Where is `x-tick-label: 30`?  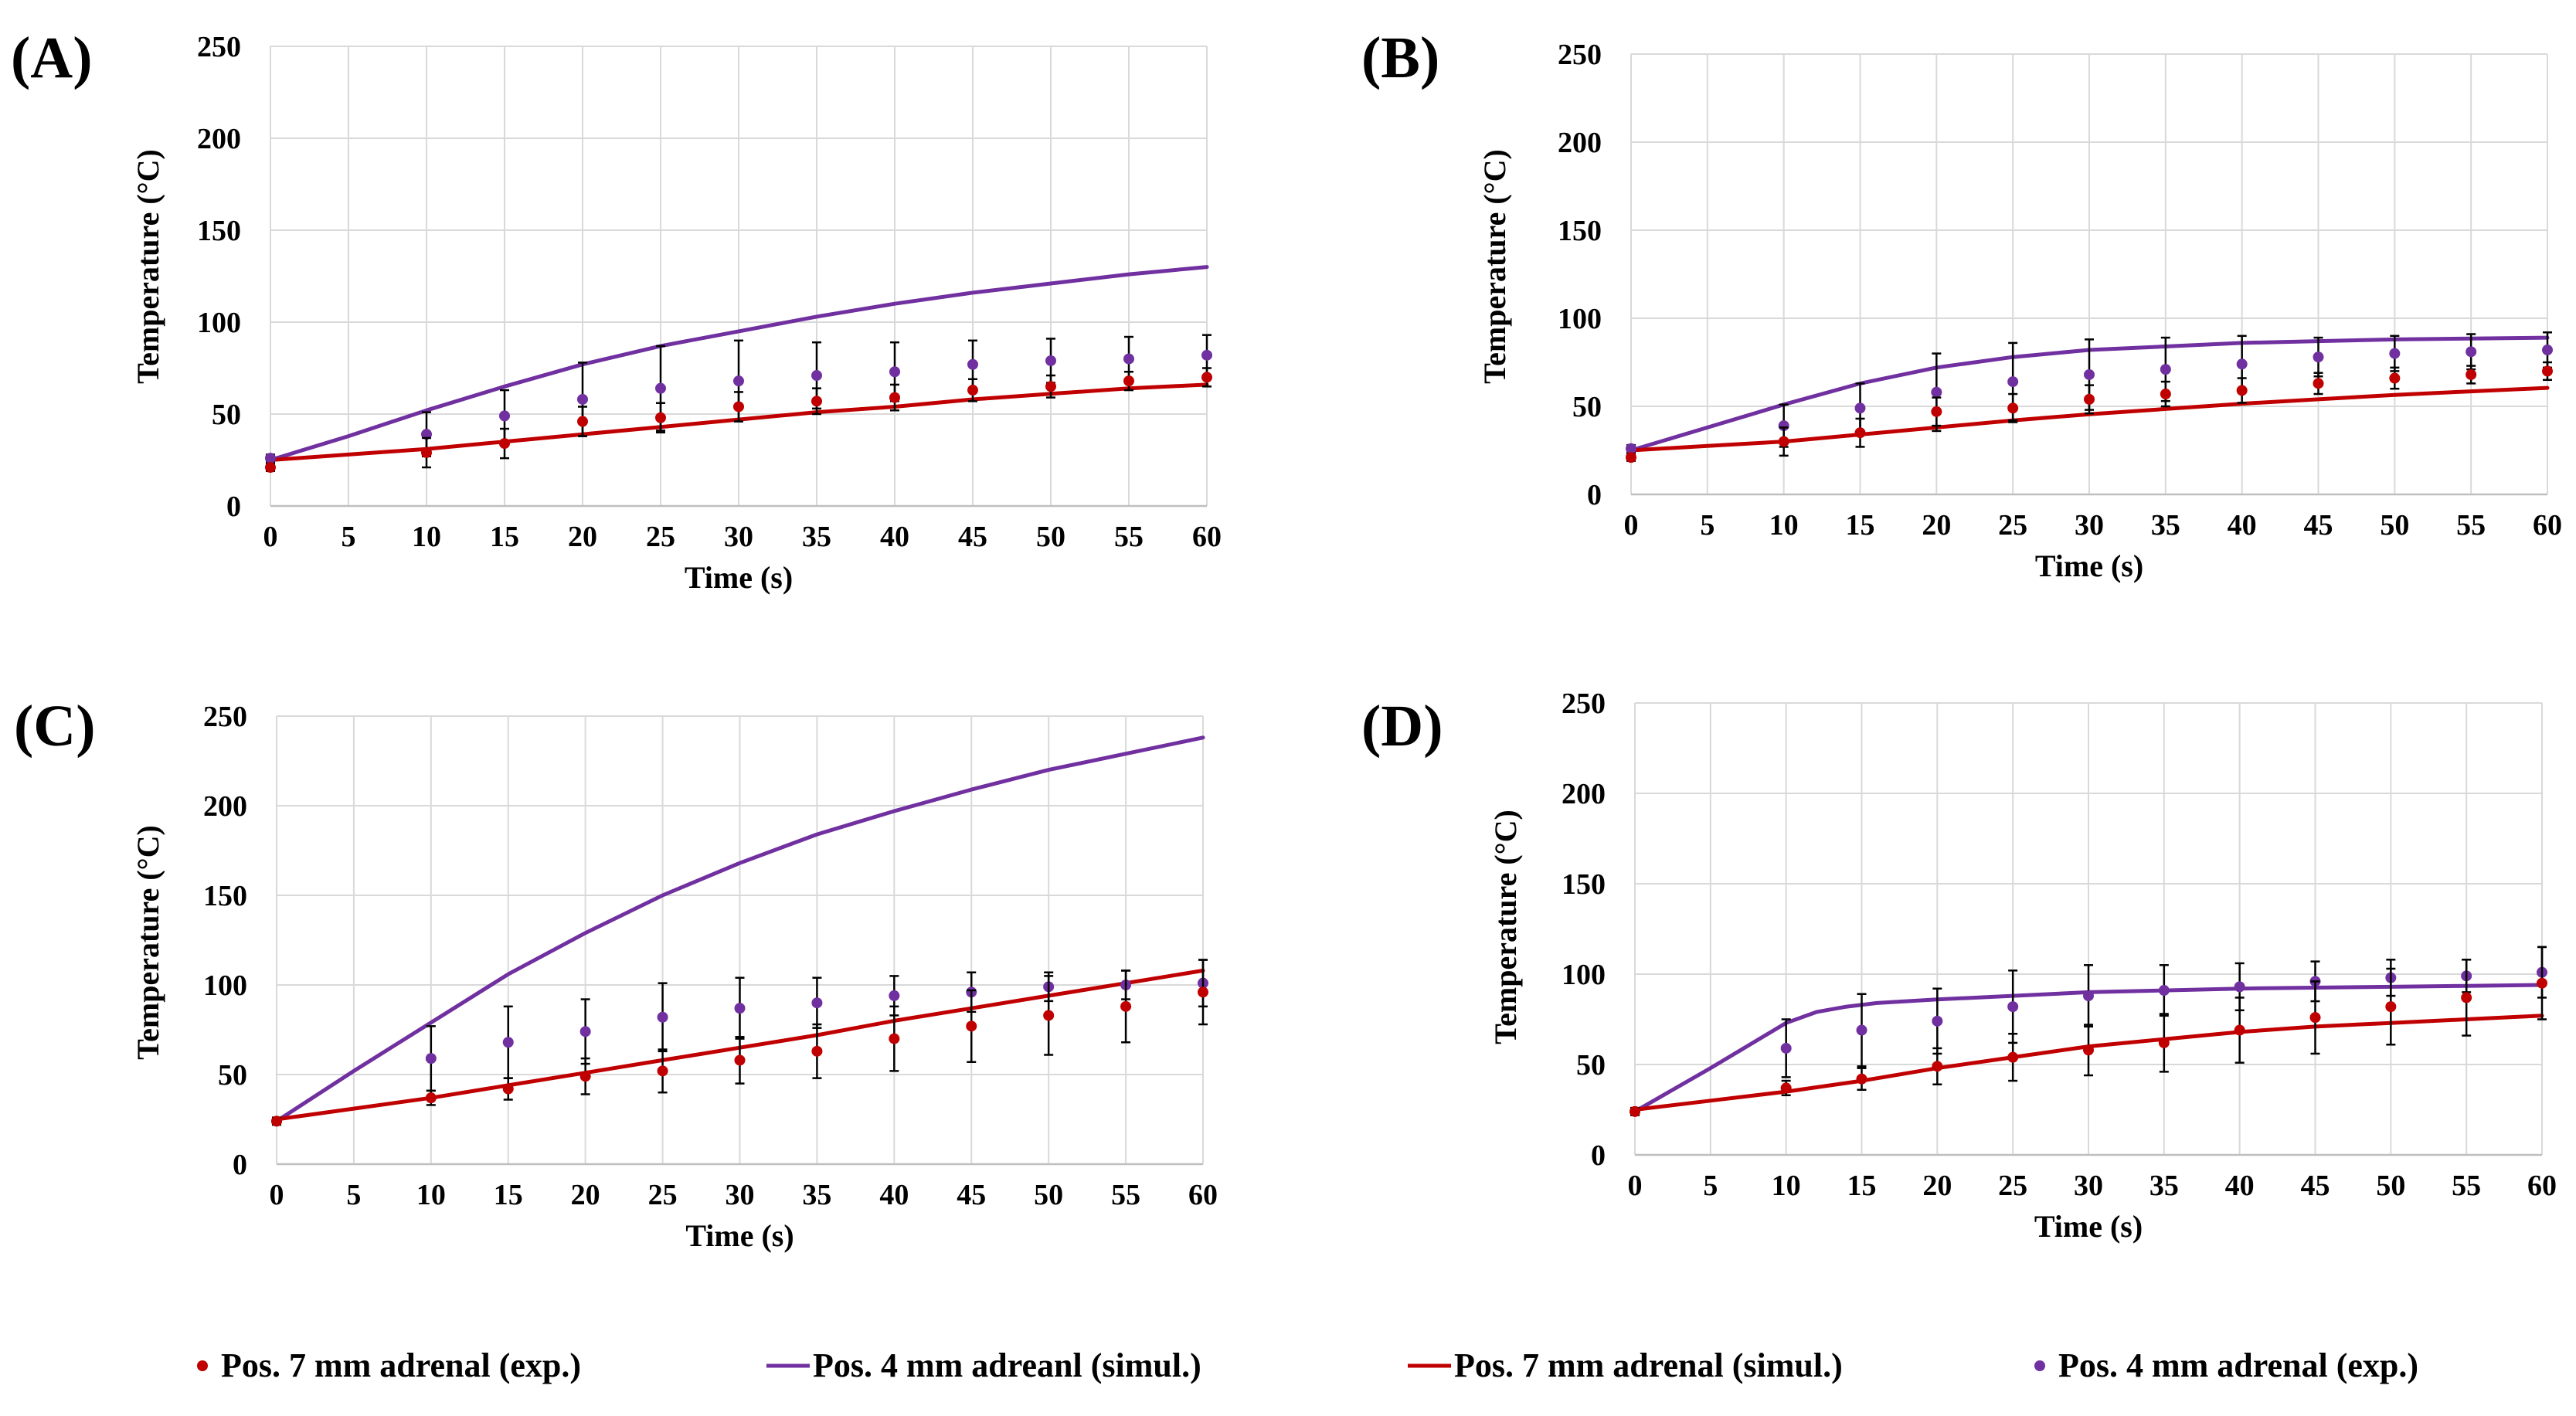
x-tick-label: 30 is located at coordinates (2089, 525).